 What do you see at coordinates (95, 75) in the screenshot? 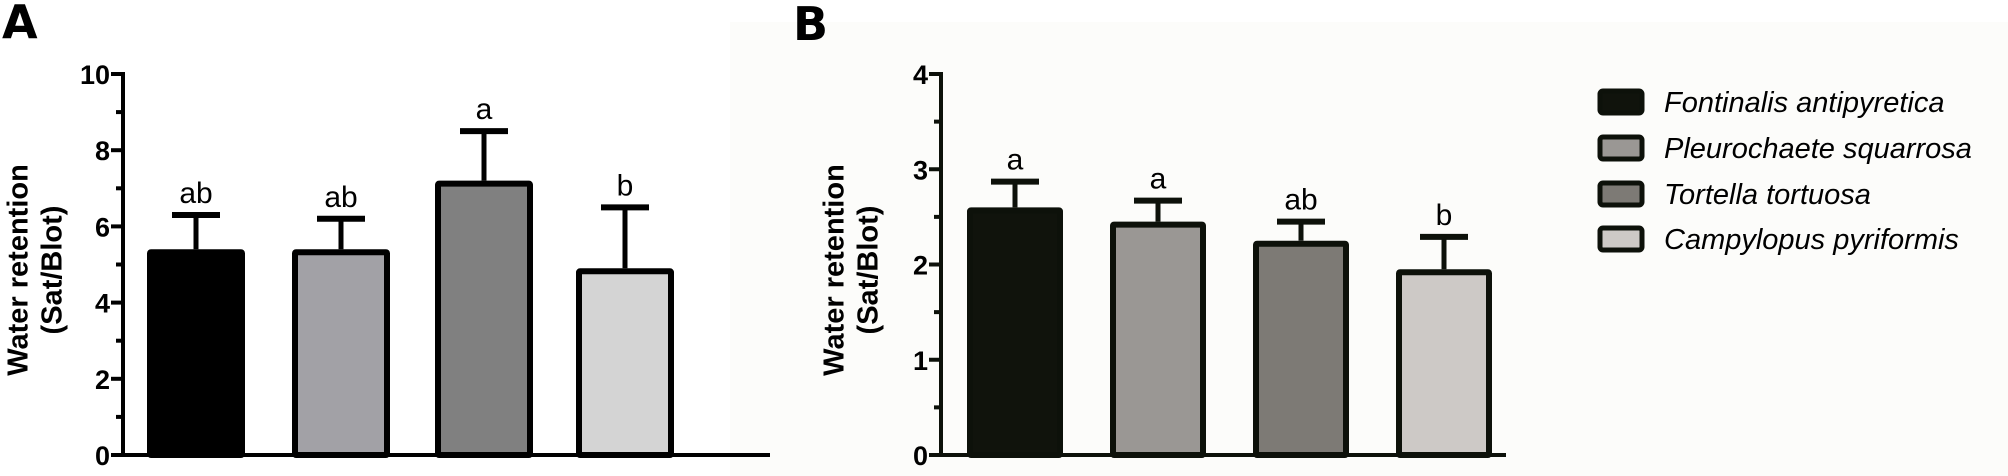
I see `y-tick-label: 10` at bounding box center [95, 75].